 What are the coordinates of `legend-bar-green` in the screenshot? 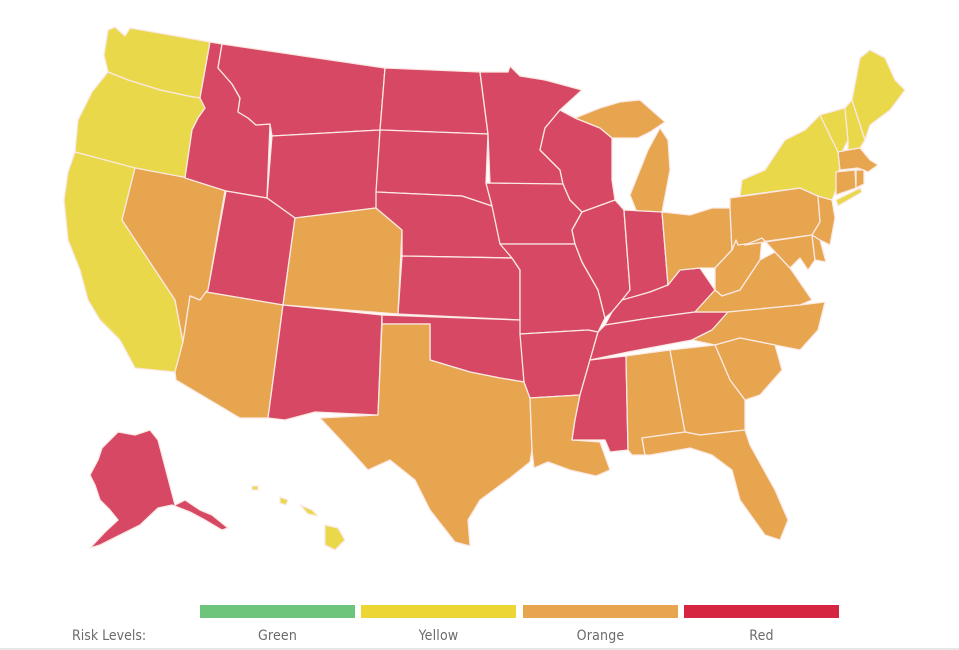 It's located at (277, 611).